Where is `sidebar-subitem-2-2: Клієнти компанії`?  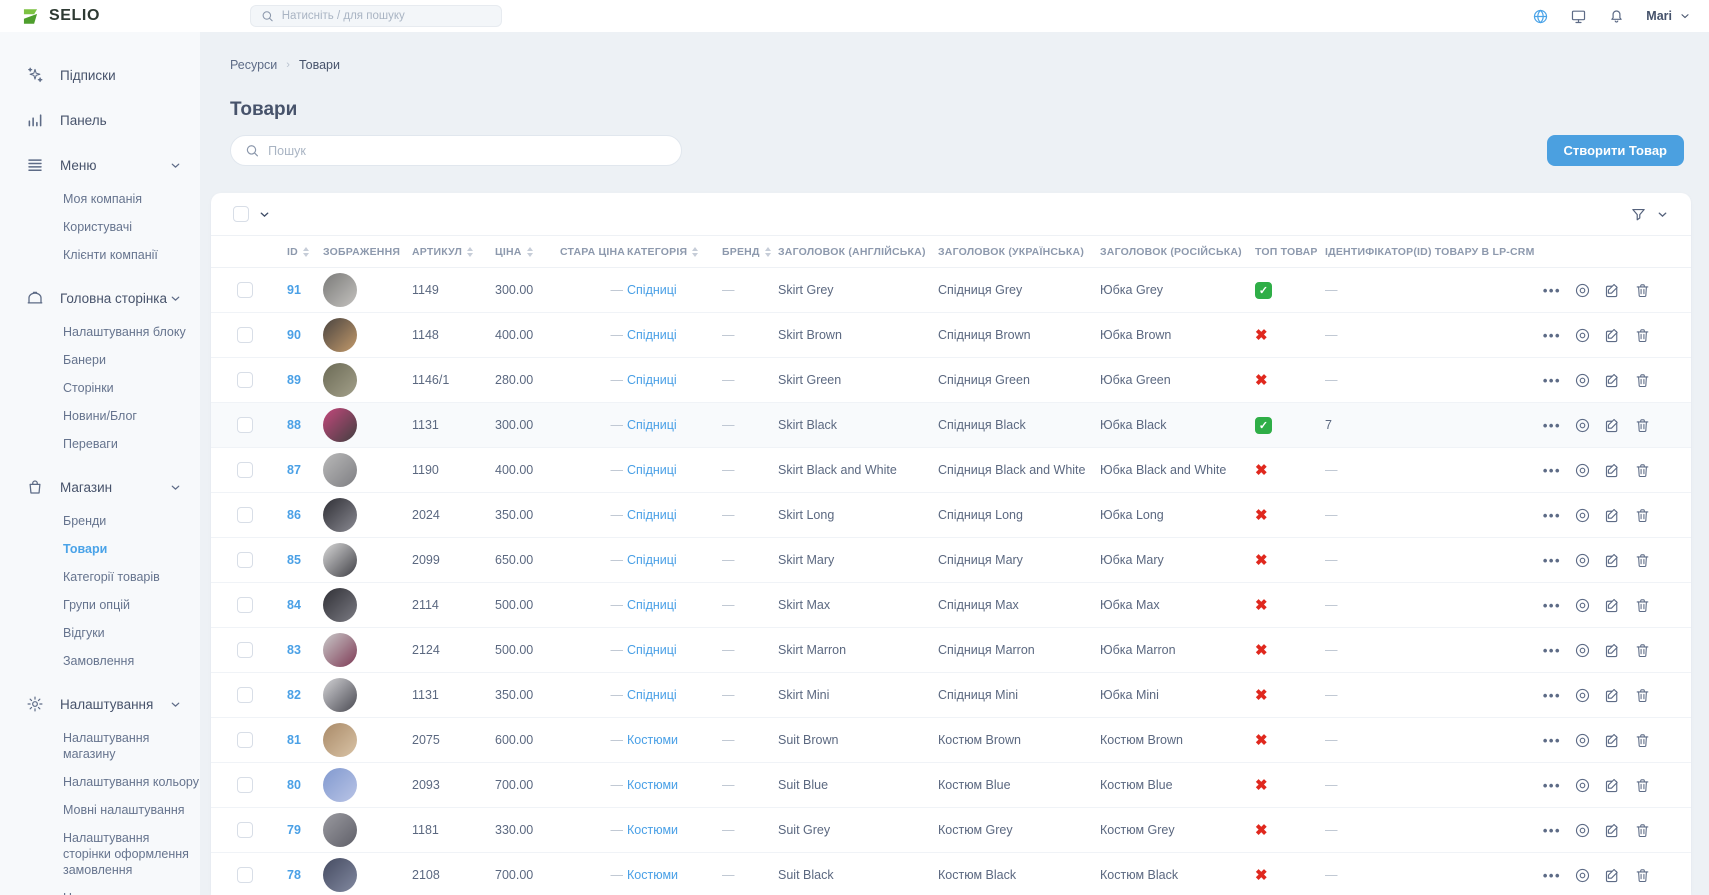
sidebar-subitem-2-2: Клієнти компанії is located at coordinates (110, 255).